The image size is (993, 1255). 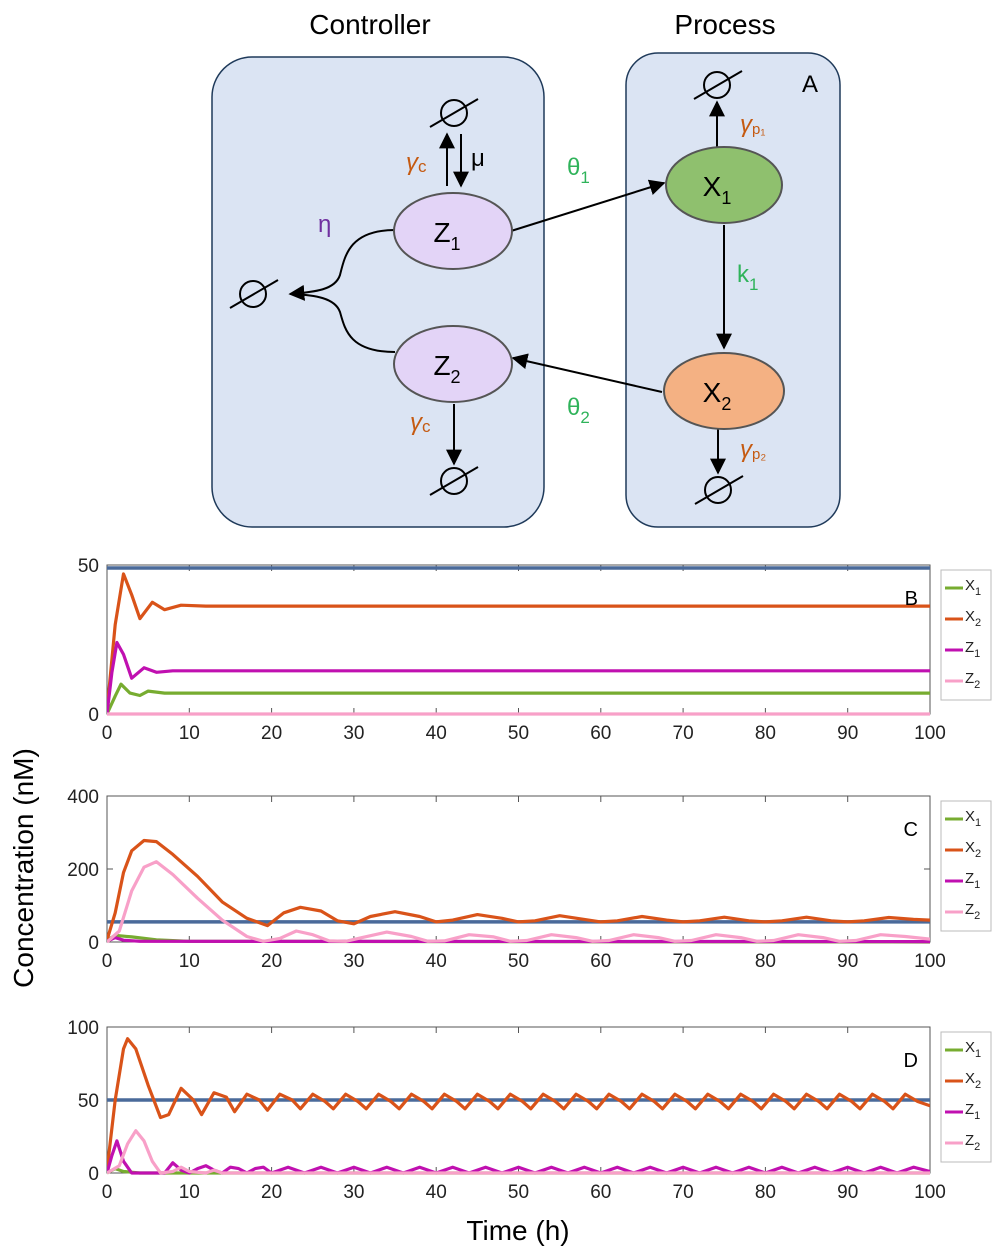 I want to click on svg-text: X1, so click(x=717, y=189).